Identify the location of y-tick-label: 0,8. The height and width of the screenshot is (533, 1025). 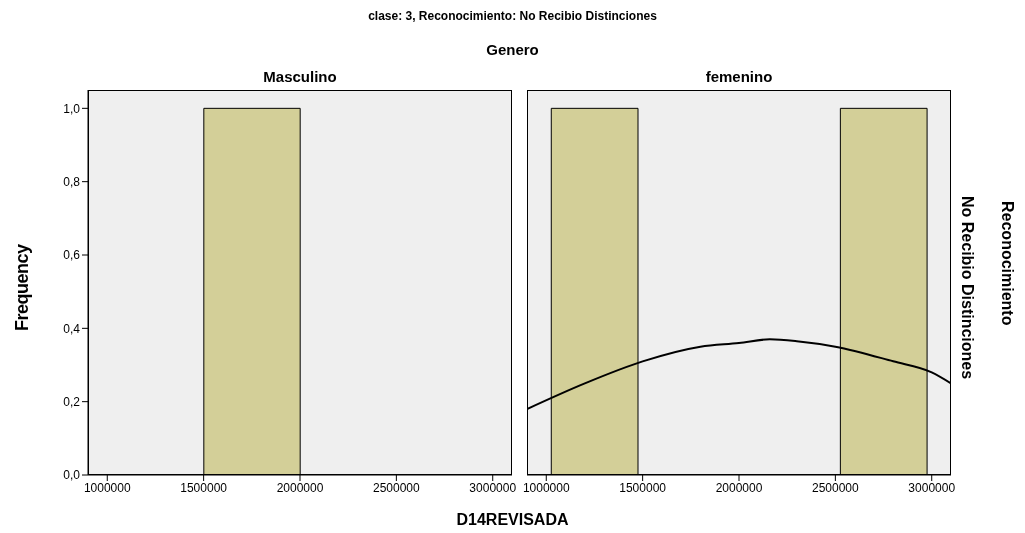
(72, 181).